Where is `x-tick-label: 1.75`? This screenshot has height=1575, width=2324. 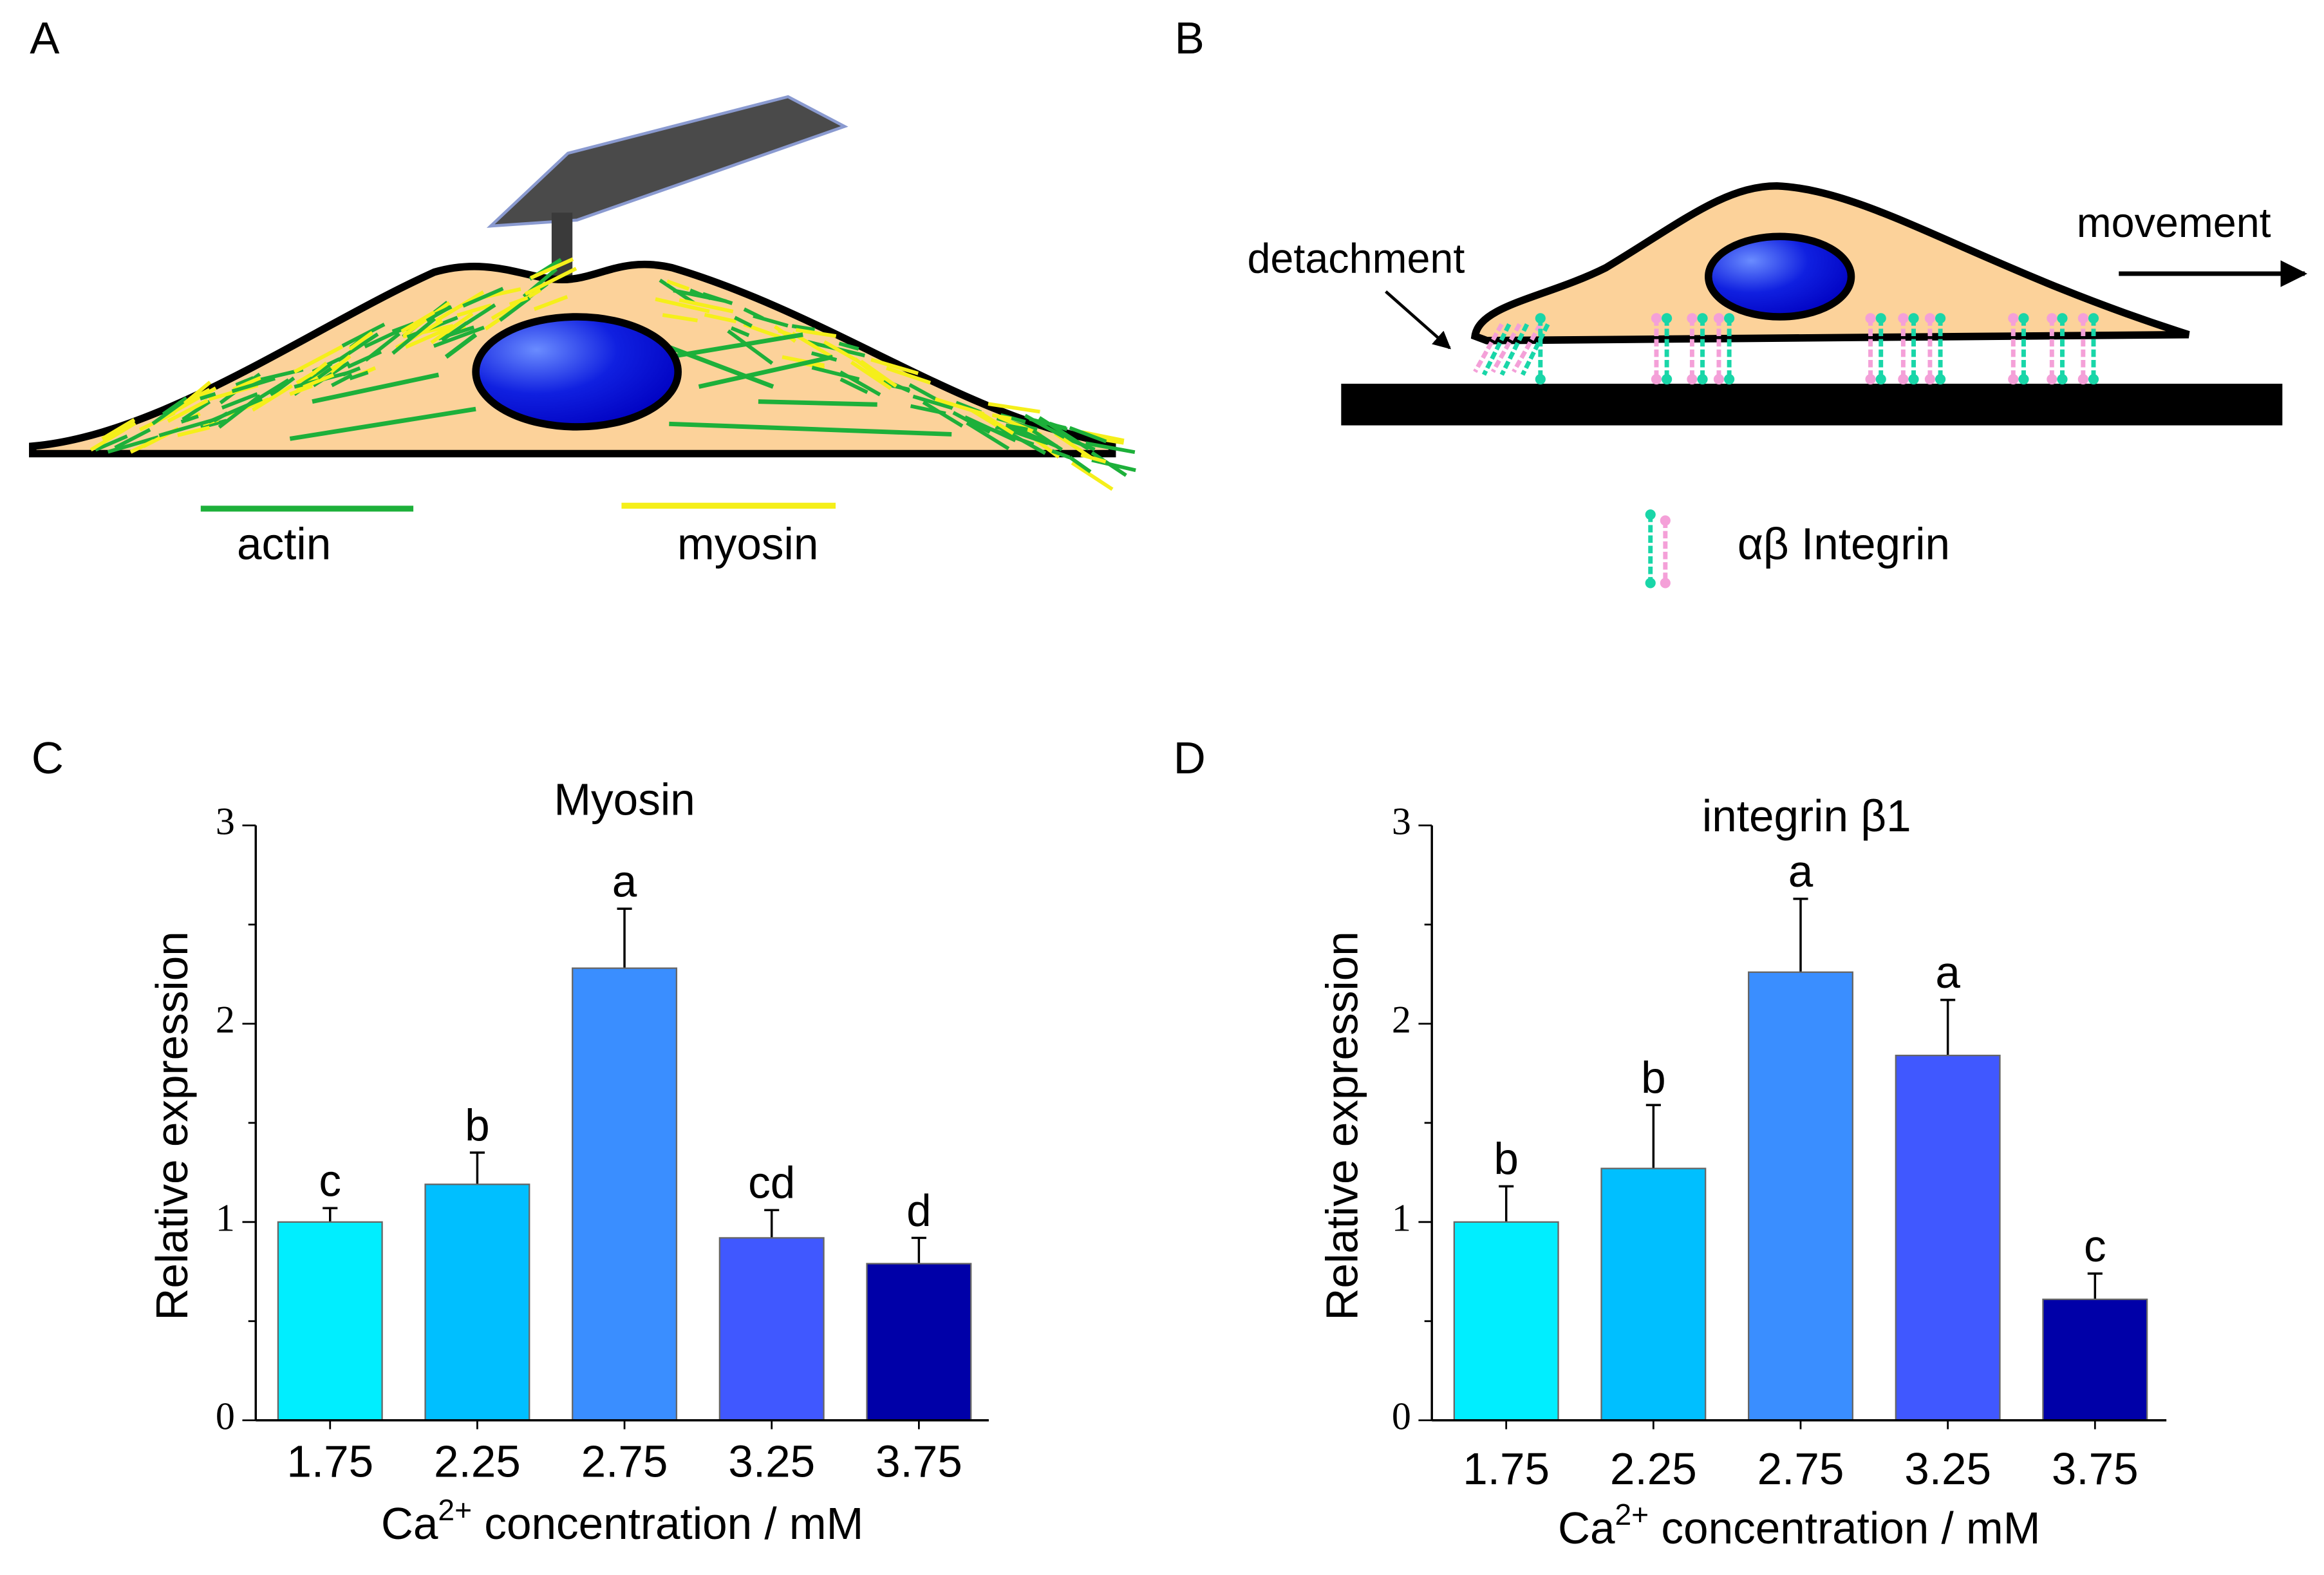
x-tick-label: 1.75 is located at coordinates (1506, 1469).